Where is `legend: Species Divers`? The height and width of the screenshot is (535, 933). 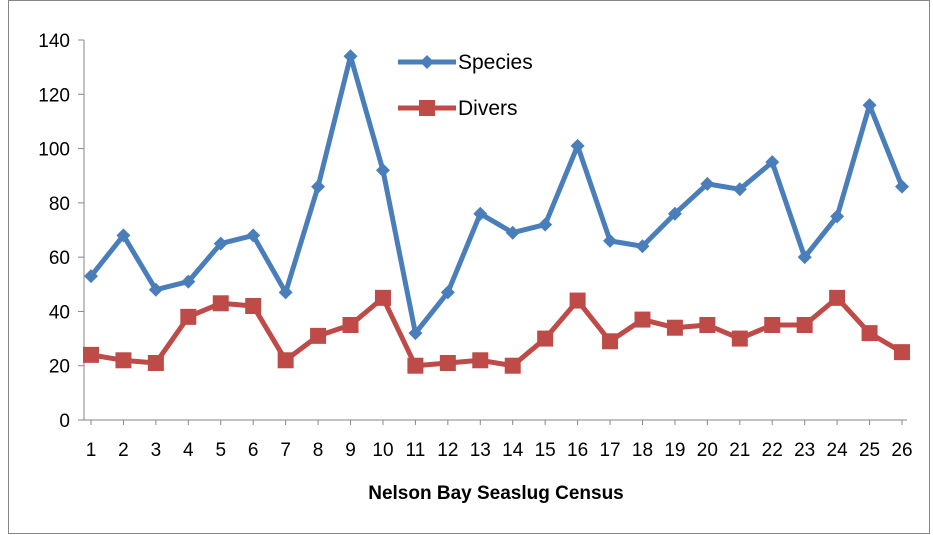
legend: Species Divers is located at coordinates (465, 85).